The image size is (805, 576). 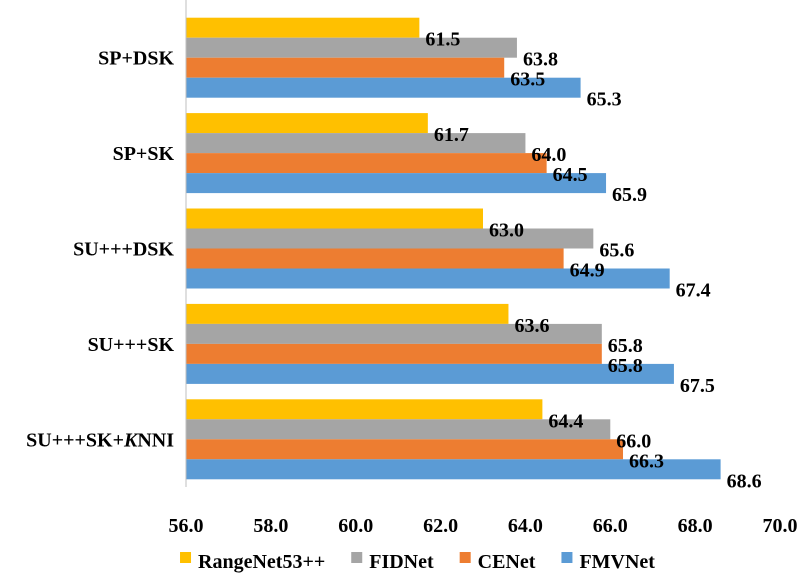 I want to click on legend-swatch-rangenet53, so click(x=186, y=557).